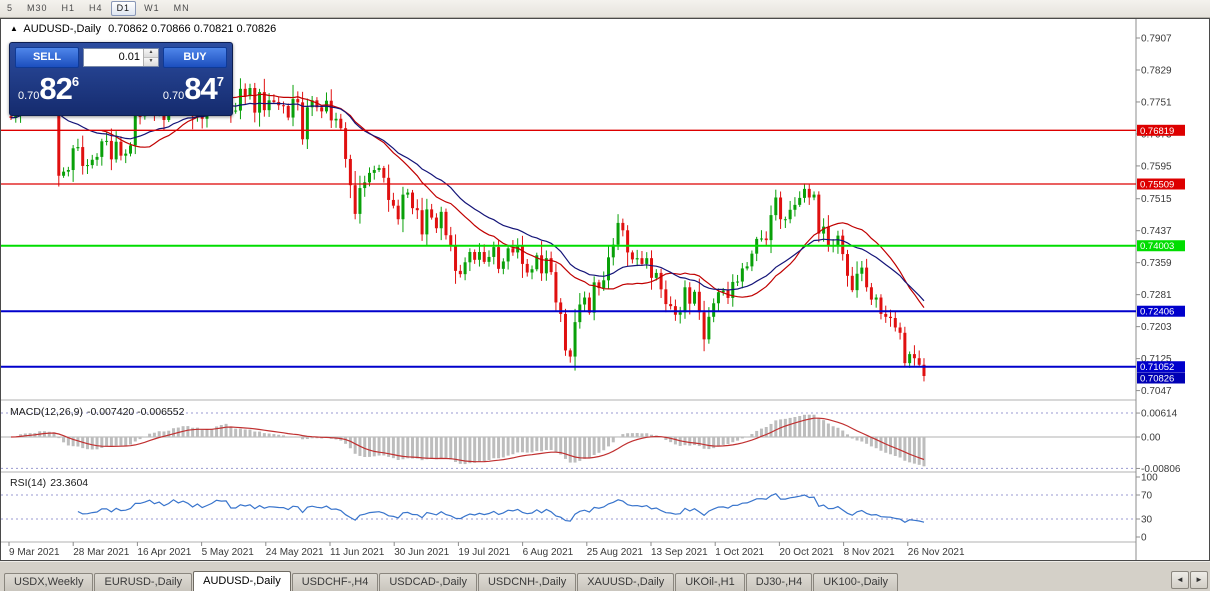 The image size is (1210, 591). I want to click on lot-size-value: 0.01, so click(129, 57).